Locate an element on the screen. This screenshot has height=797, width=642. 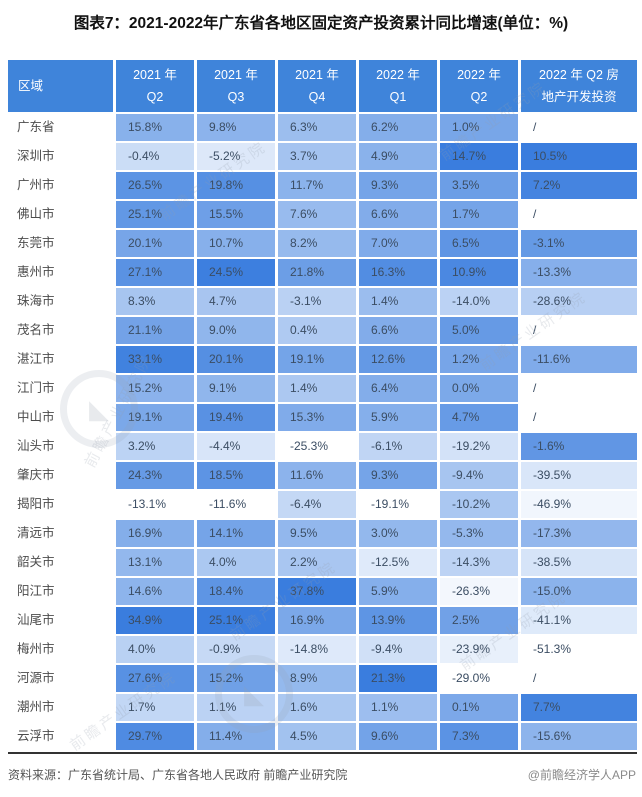
value-cell: -15.6% is located at coordinates (579, 736).